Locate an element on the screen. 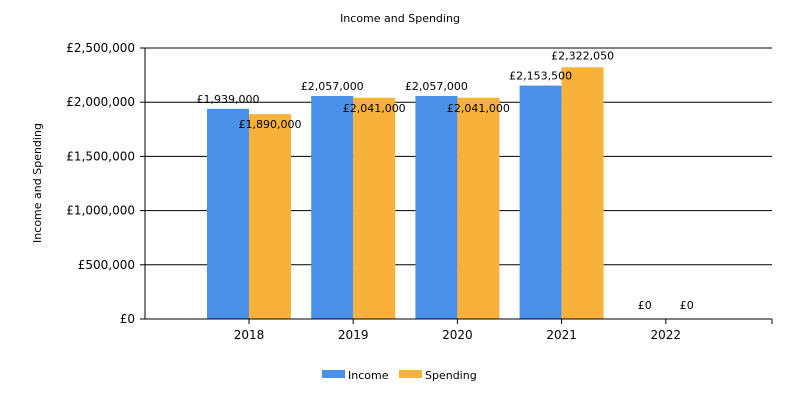  bar-income-2020 is located at coordinates (436, 207).